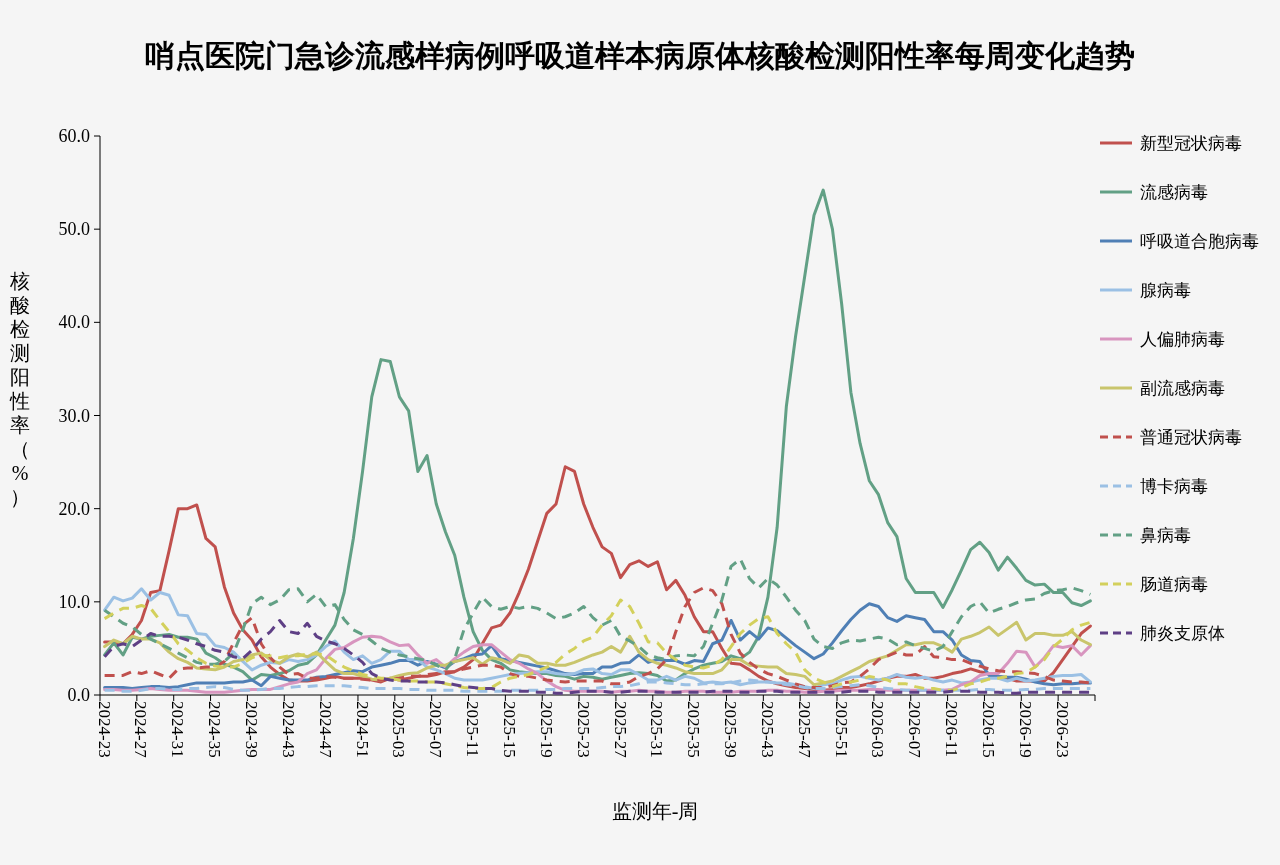  I want to click on x-tick-label: 2025-07, so click(436, 730).